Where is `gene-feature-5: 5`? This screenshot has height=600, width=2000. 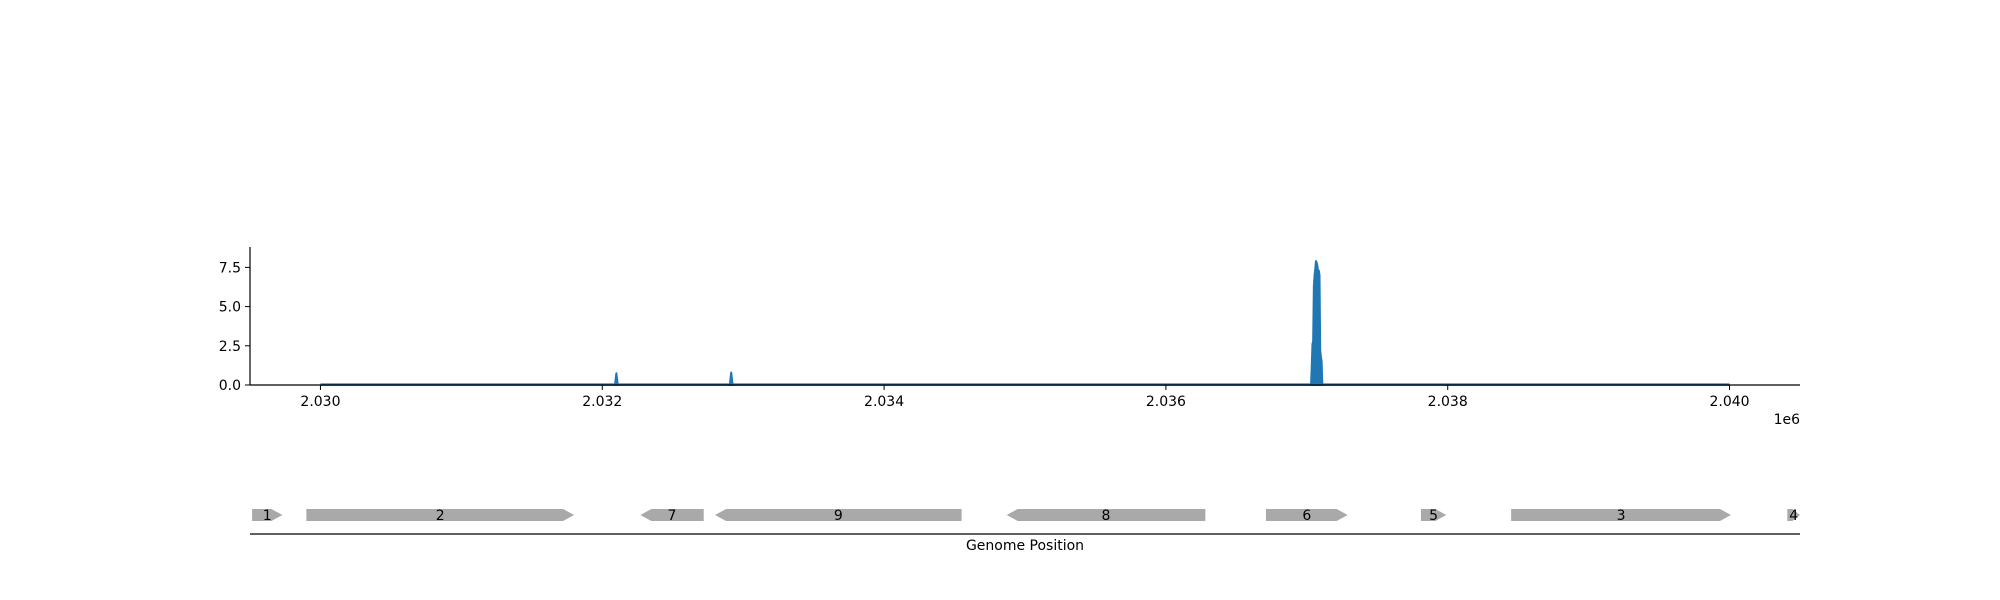
gene-feature-5: 5 is located at coordinates (1433, 516).